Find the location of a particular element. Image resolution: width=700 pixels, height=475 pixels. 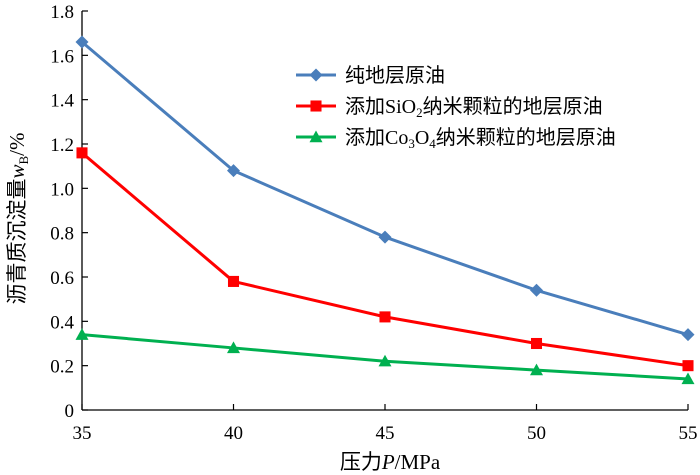

x-axis-label-unit: /MPa is located at coordinates (418, 462).